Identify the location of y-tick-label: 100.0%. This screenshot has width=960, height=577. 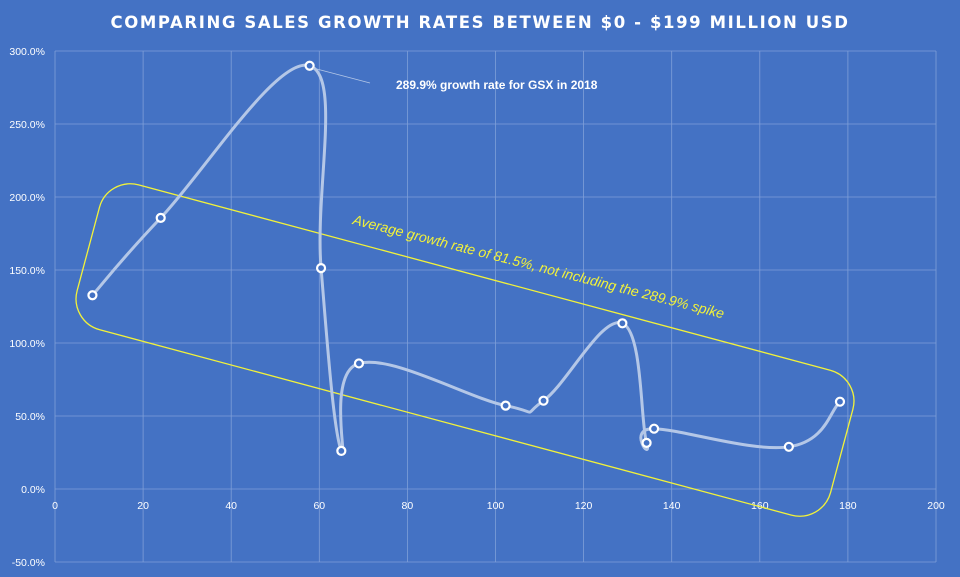
(27, 344).